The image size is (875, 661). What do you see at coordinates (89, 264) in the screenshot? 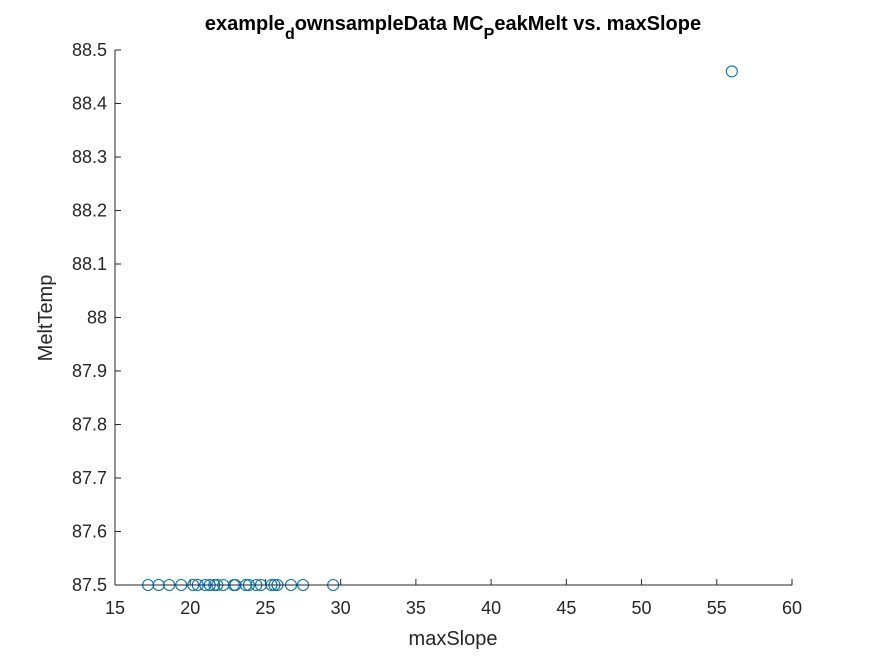
I see `y-tick-label: 88.1` at bounding box center [89, 264].